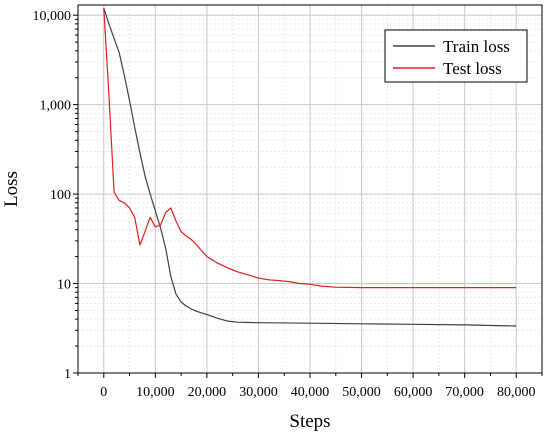 This screenshot has width=550, height=437. I want to click on y-tick-label: 100, so click(60, 195).